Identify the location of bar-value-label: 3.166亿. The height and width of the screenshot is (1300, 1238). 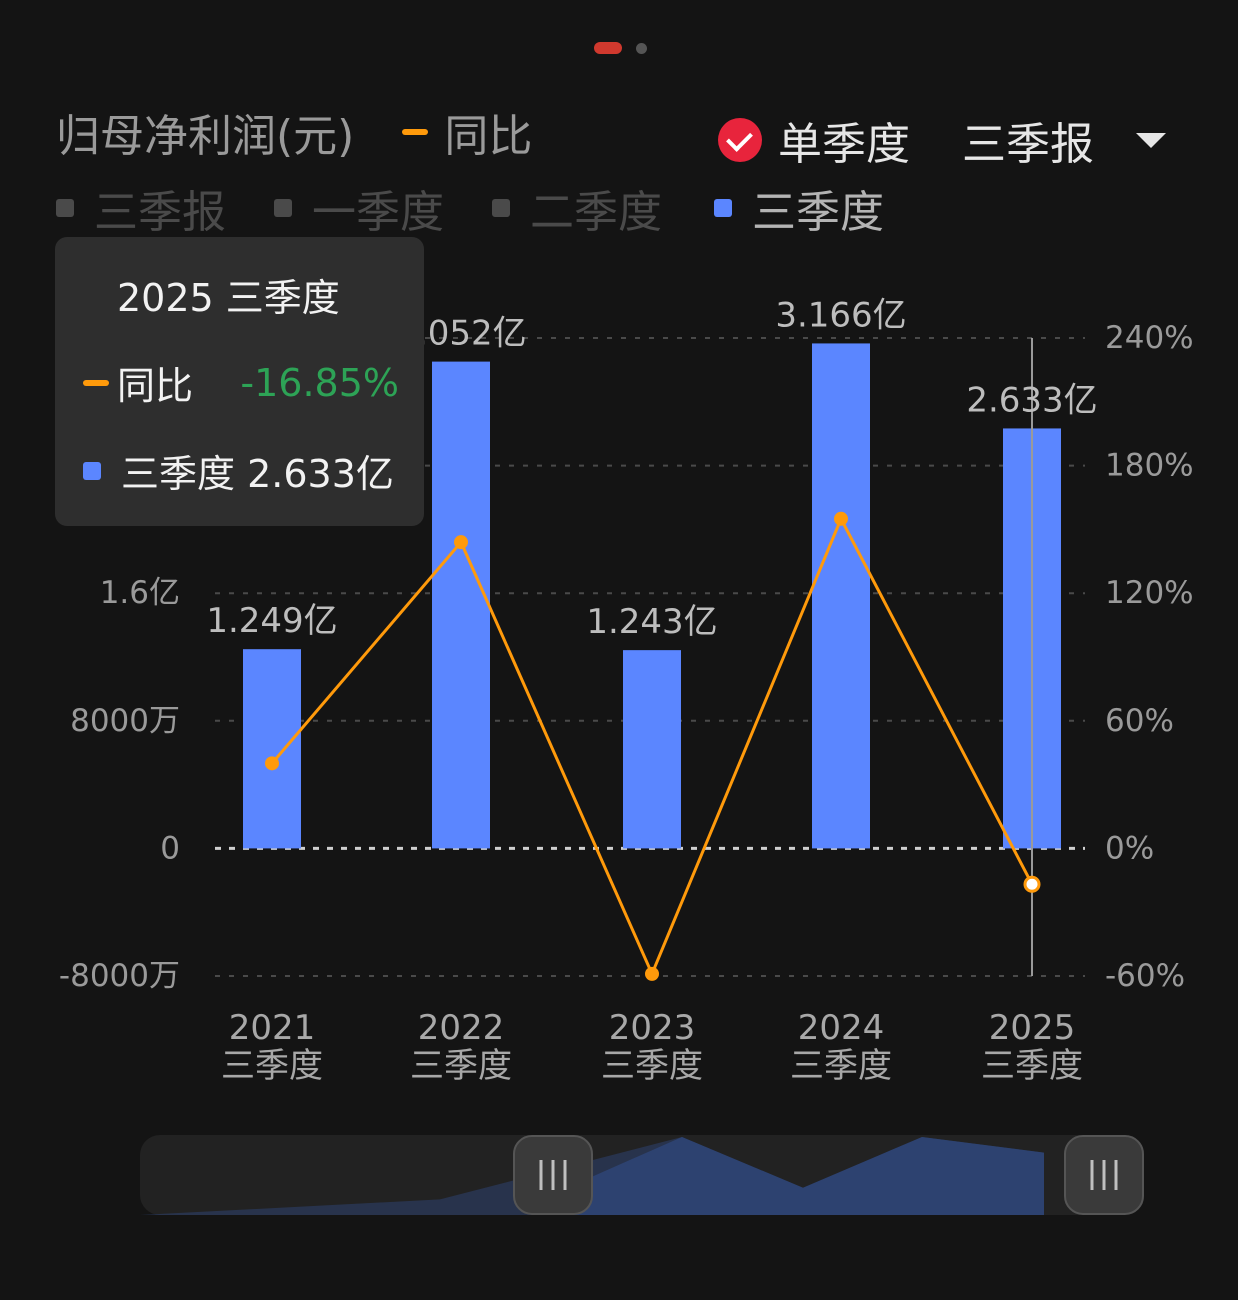
(840, 315).